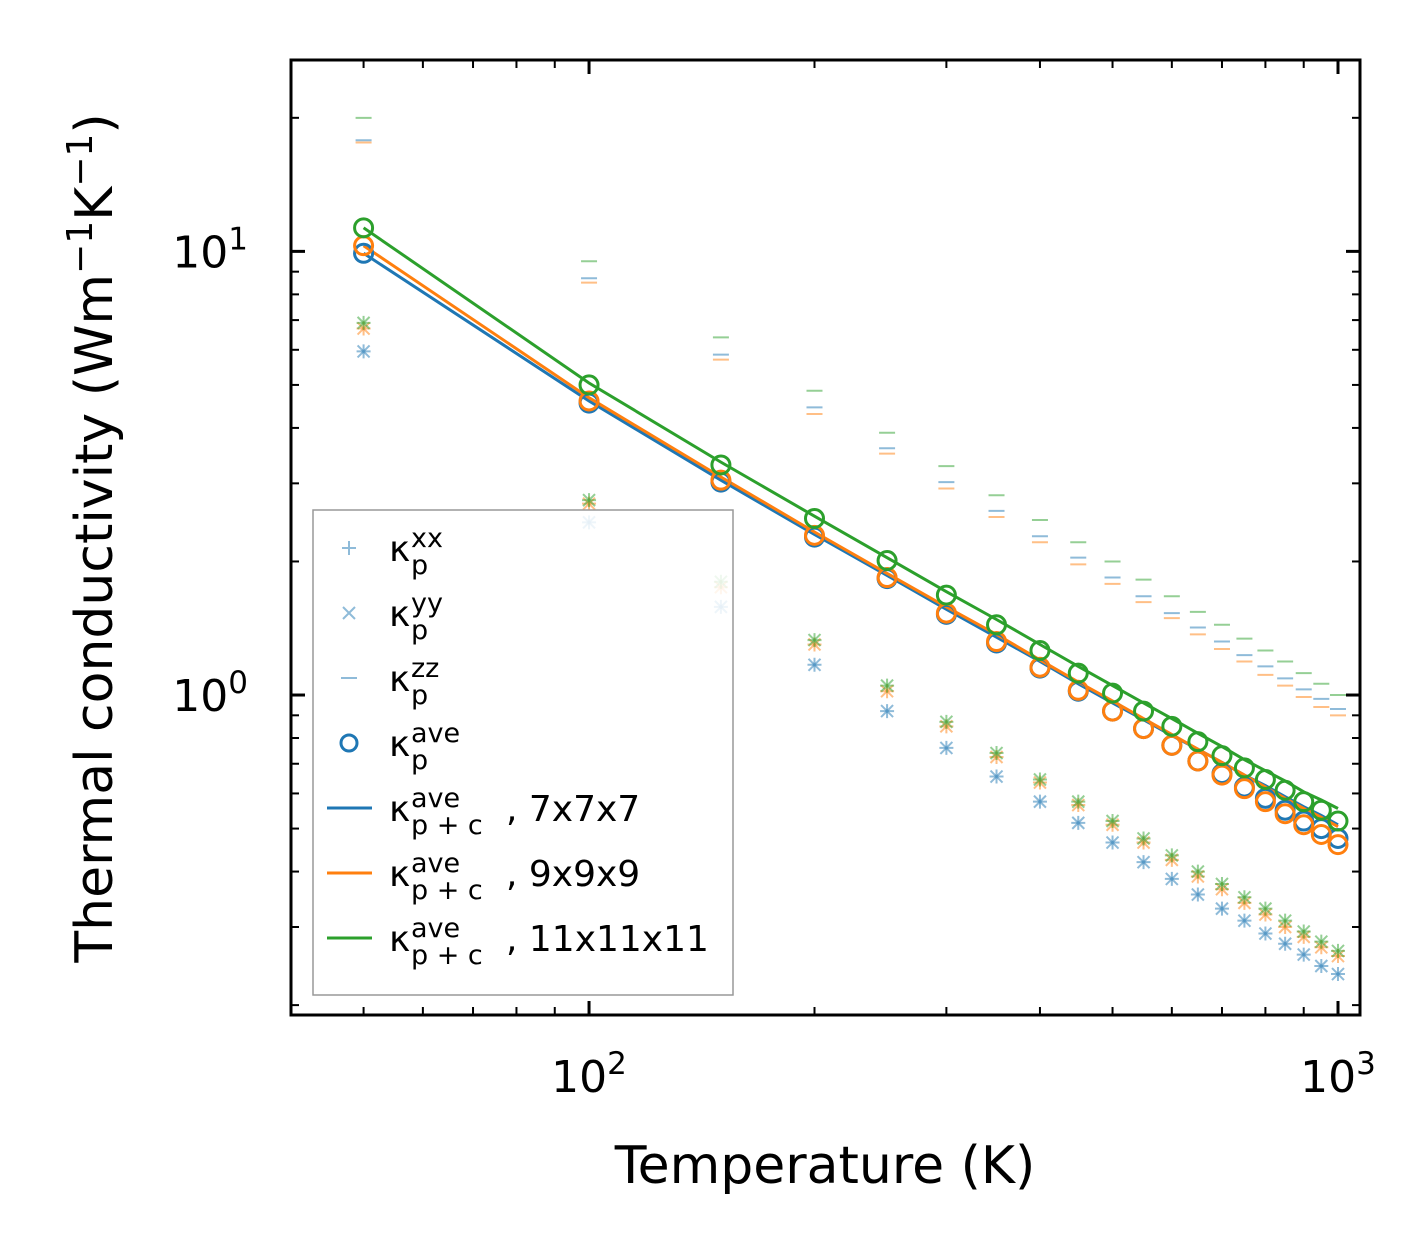  I want to click on y-tick-label: 101, so click(210, 249).